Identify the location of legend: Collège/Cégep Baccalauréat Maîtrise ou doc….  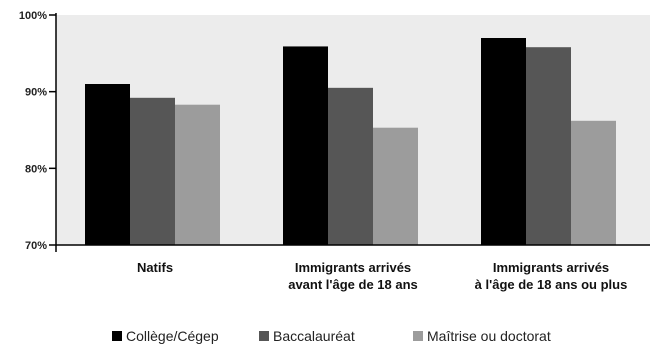
(331, 336).